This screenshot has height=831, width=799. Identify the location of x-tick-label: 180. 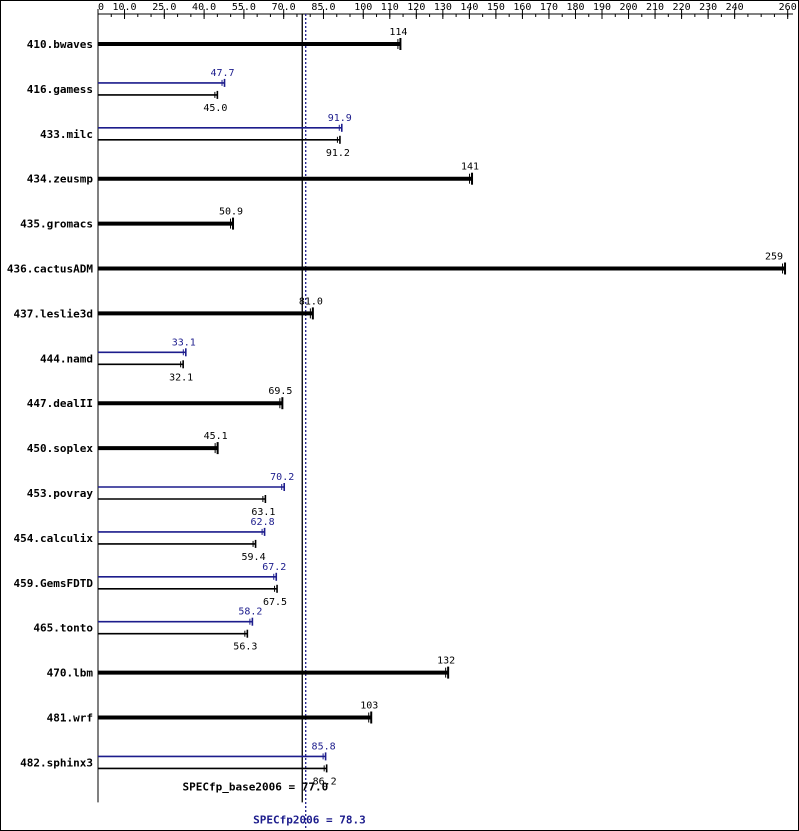
(575, 7).